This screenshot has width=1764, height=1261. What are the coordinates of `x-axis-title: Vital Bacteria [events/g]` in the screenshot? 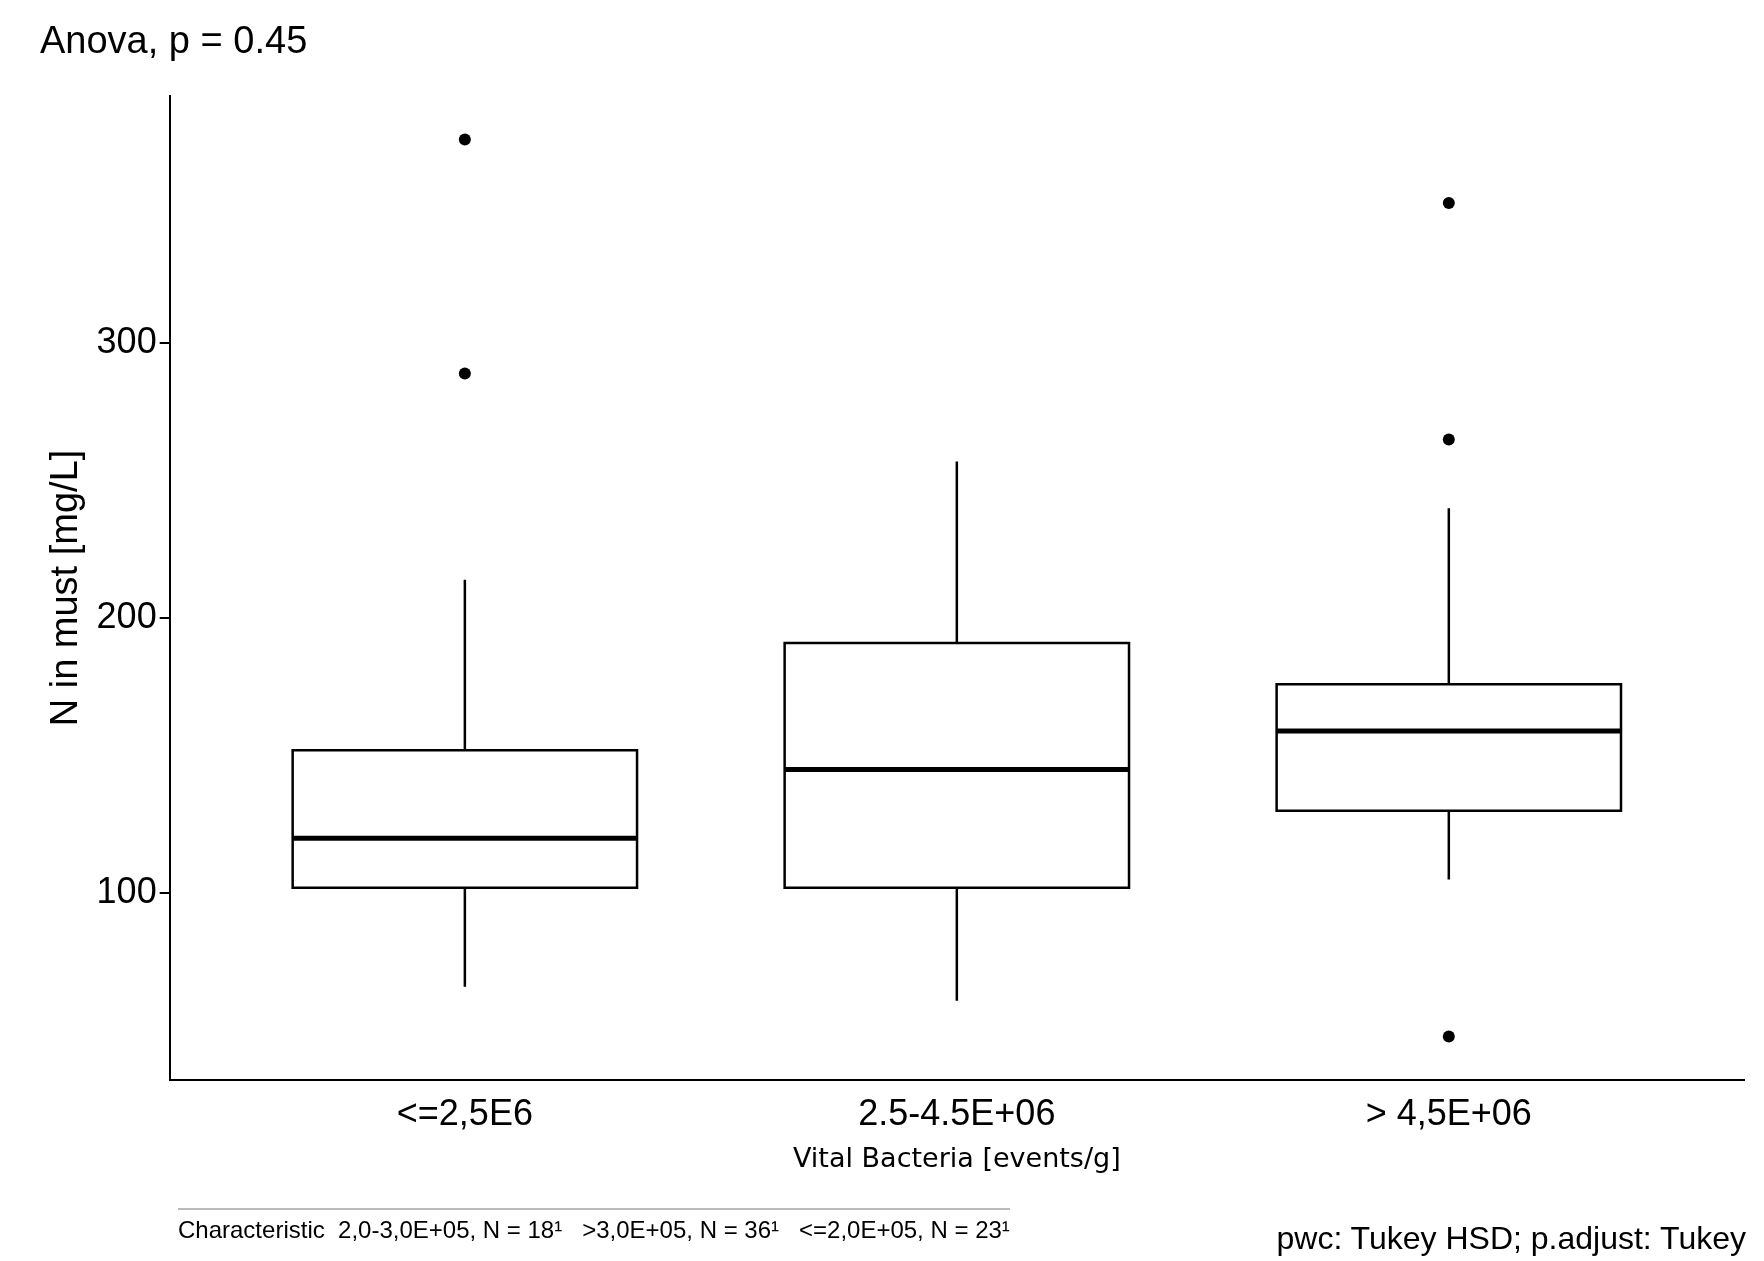 It's located at (956, 1157).